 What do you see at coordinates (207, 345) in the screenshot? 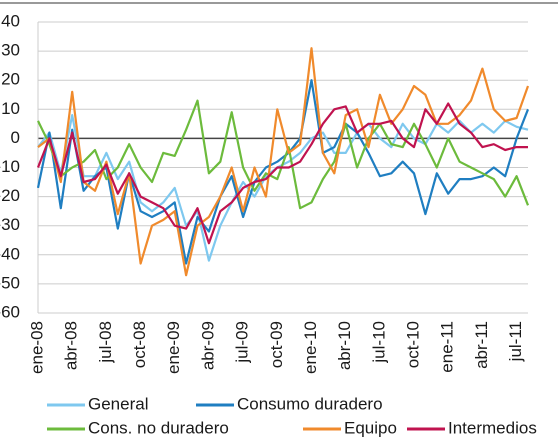
I see `x-tick-label: abr-09` at bounding box center [207, 345].